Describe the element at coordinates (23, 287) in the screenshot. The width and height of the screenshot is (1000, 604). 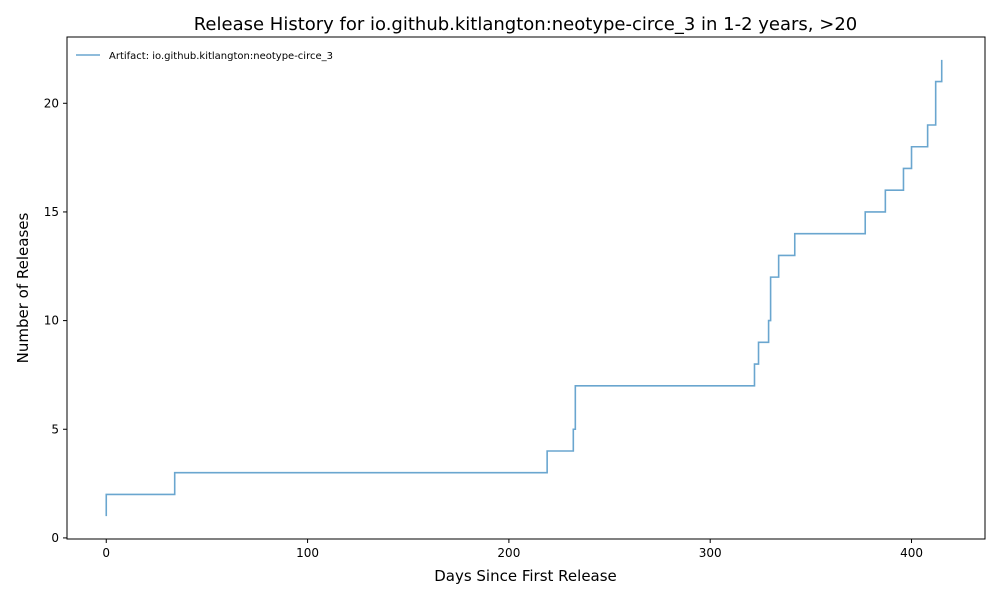
I see `y-axis-label: Number of Releases` at that location.